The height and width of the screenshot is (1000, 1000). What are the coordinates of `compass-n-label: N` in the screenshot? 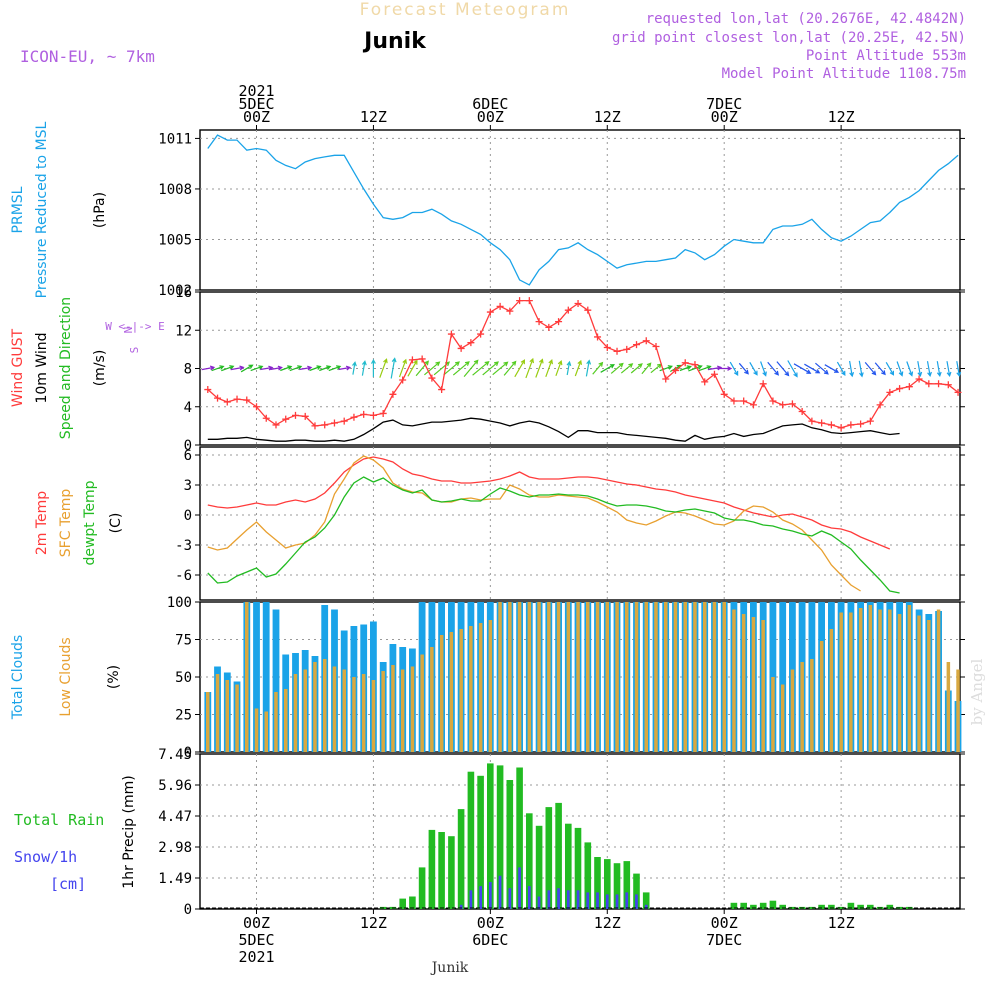 It's located at (128, 330).